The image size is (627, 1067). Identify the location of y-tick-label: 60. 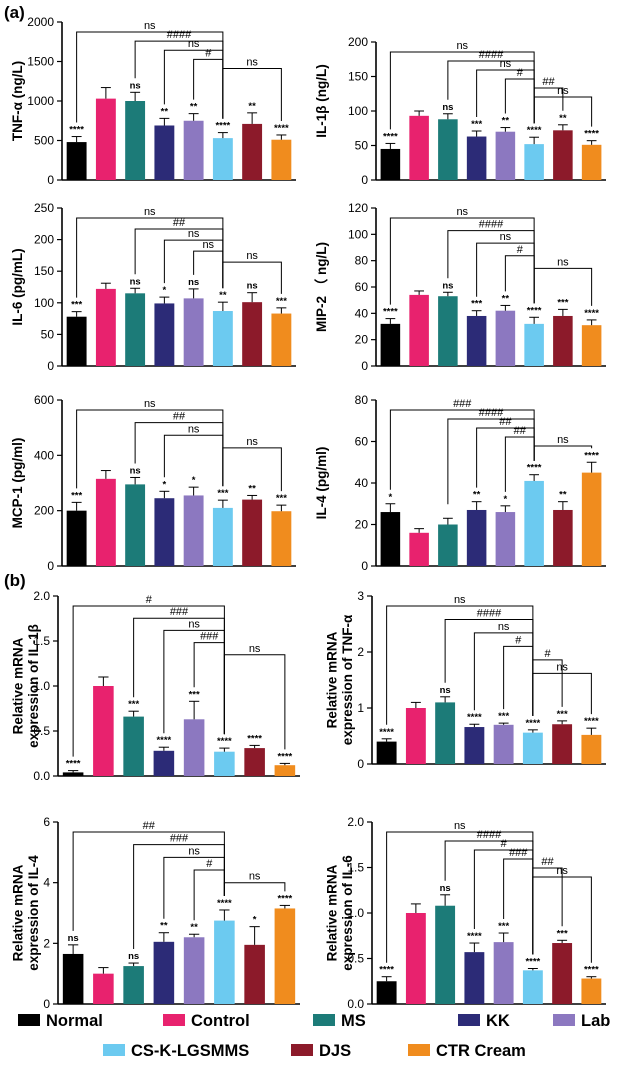
(362, 287).